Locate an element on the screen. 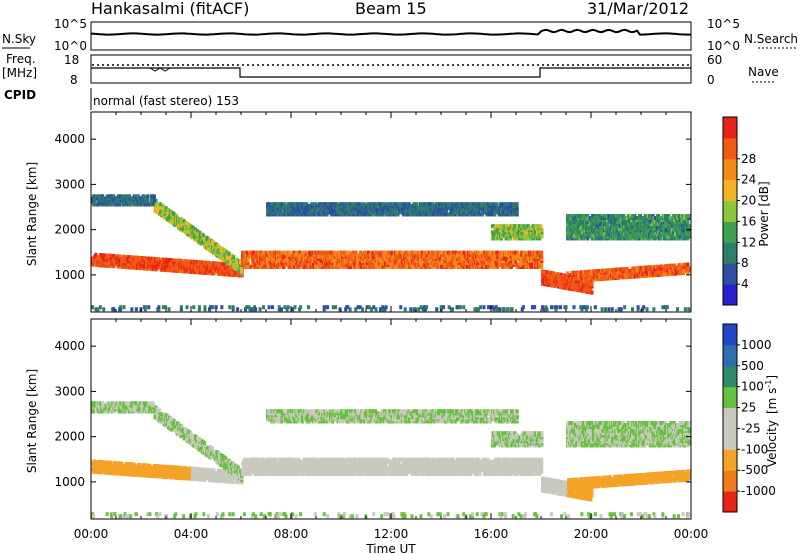 Image resolution: width=800 pixels, height=554 pixels. colorbar-tick-label: 24 is located at coordinates (748, 180).